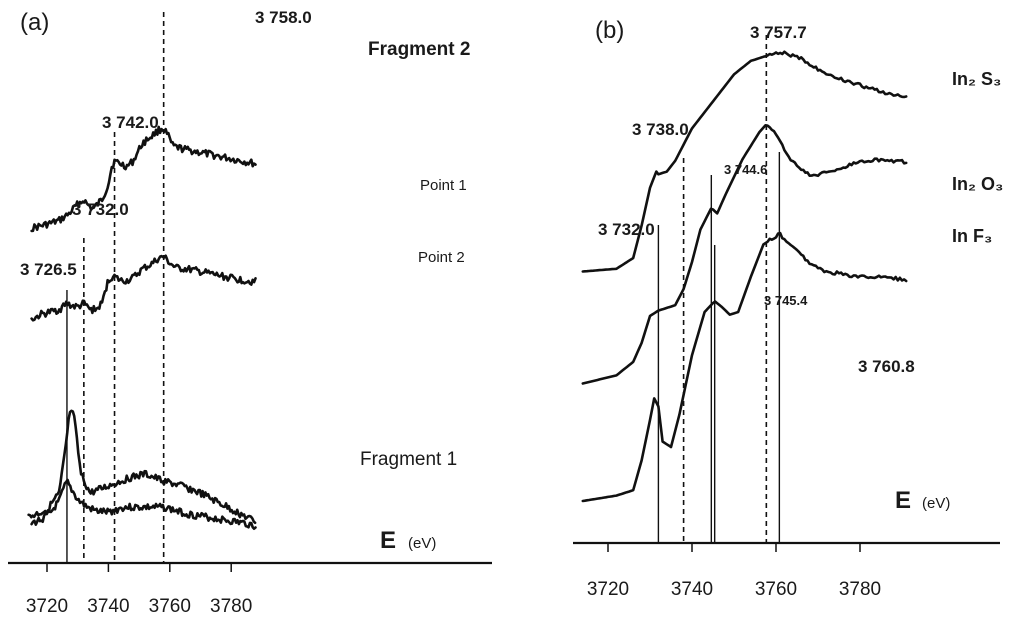 The width and height of the screenshot is (1024, 628). I want to click on series-label-in2s3: In₂ S₃, so click(976, 79).